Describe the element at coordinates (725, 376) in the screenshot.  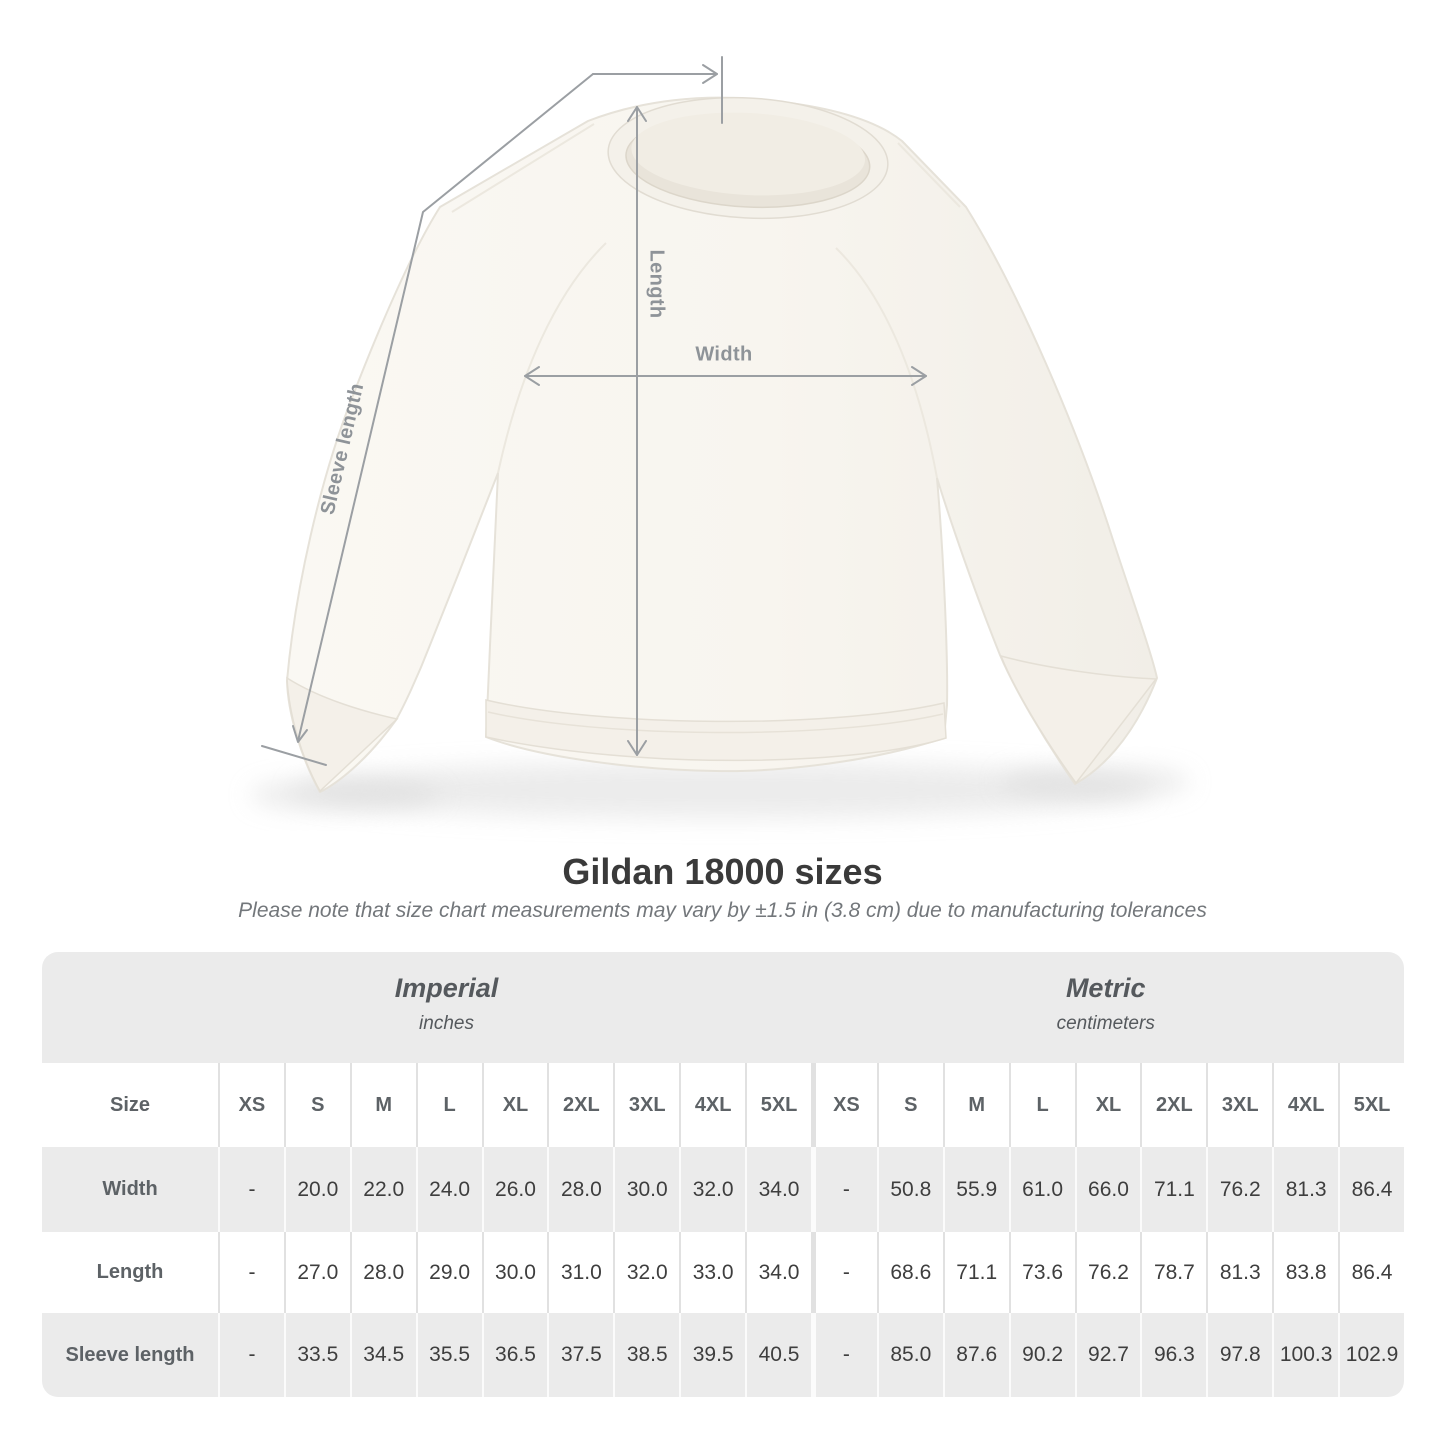
I see `width-arrow` at that location.